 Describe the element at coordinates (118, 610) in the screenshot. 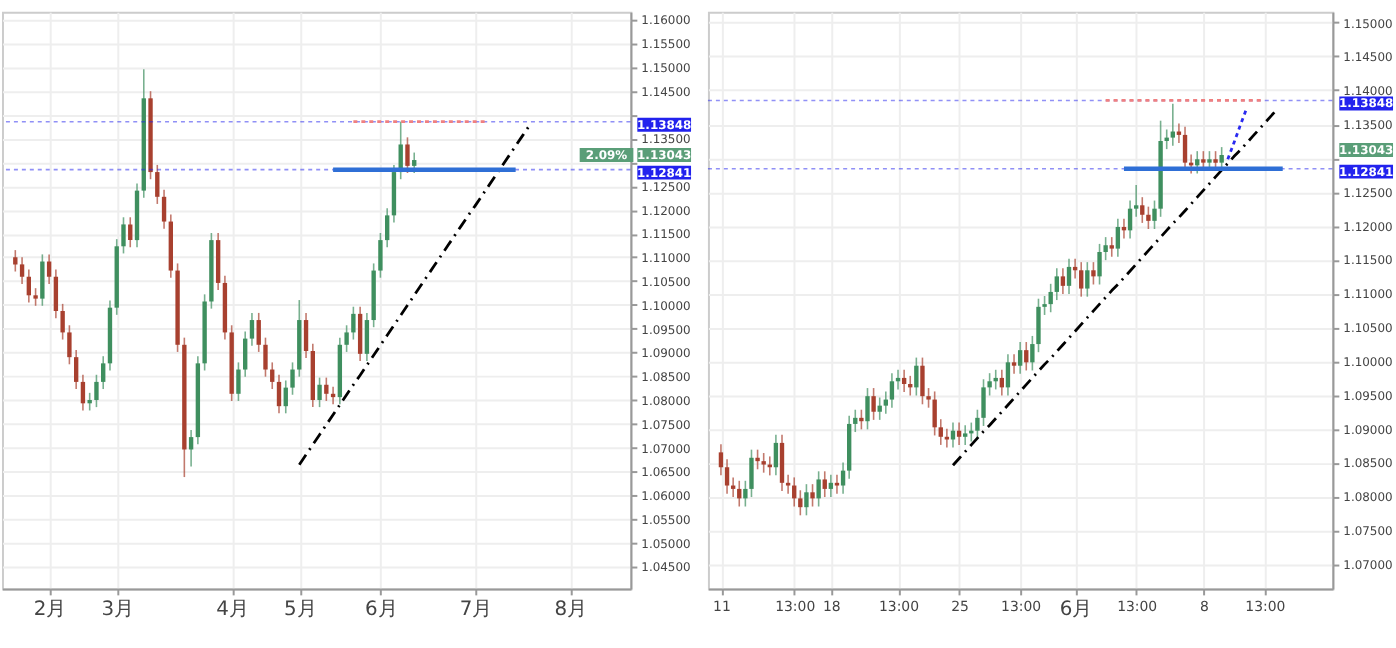

I see `x-tick-label: 3月` at that location.